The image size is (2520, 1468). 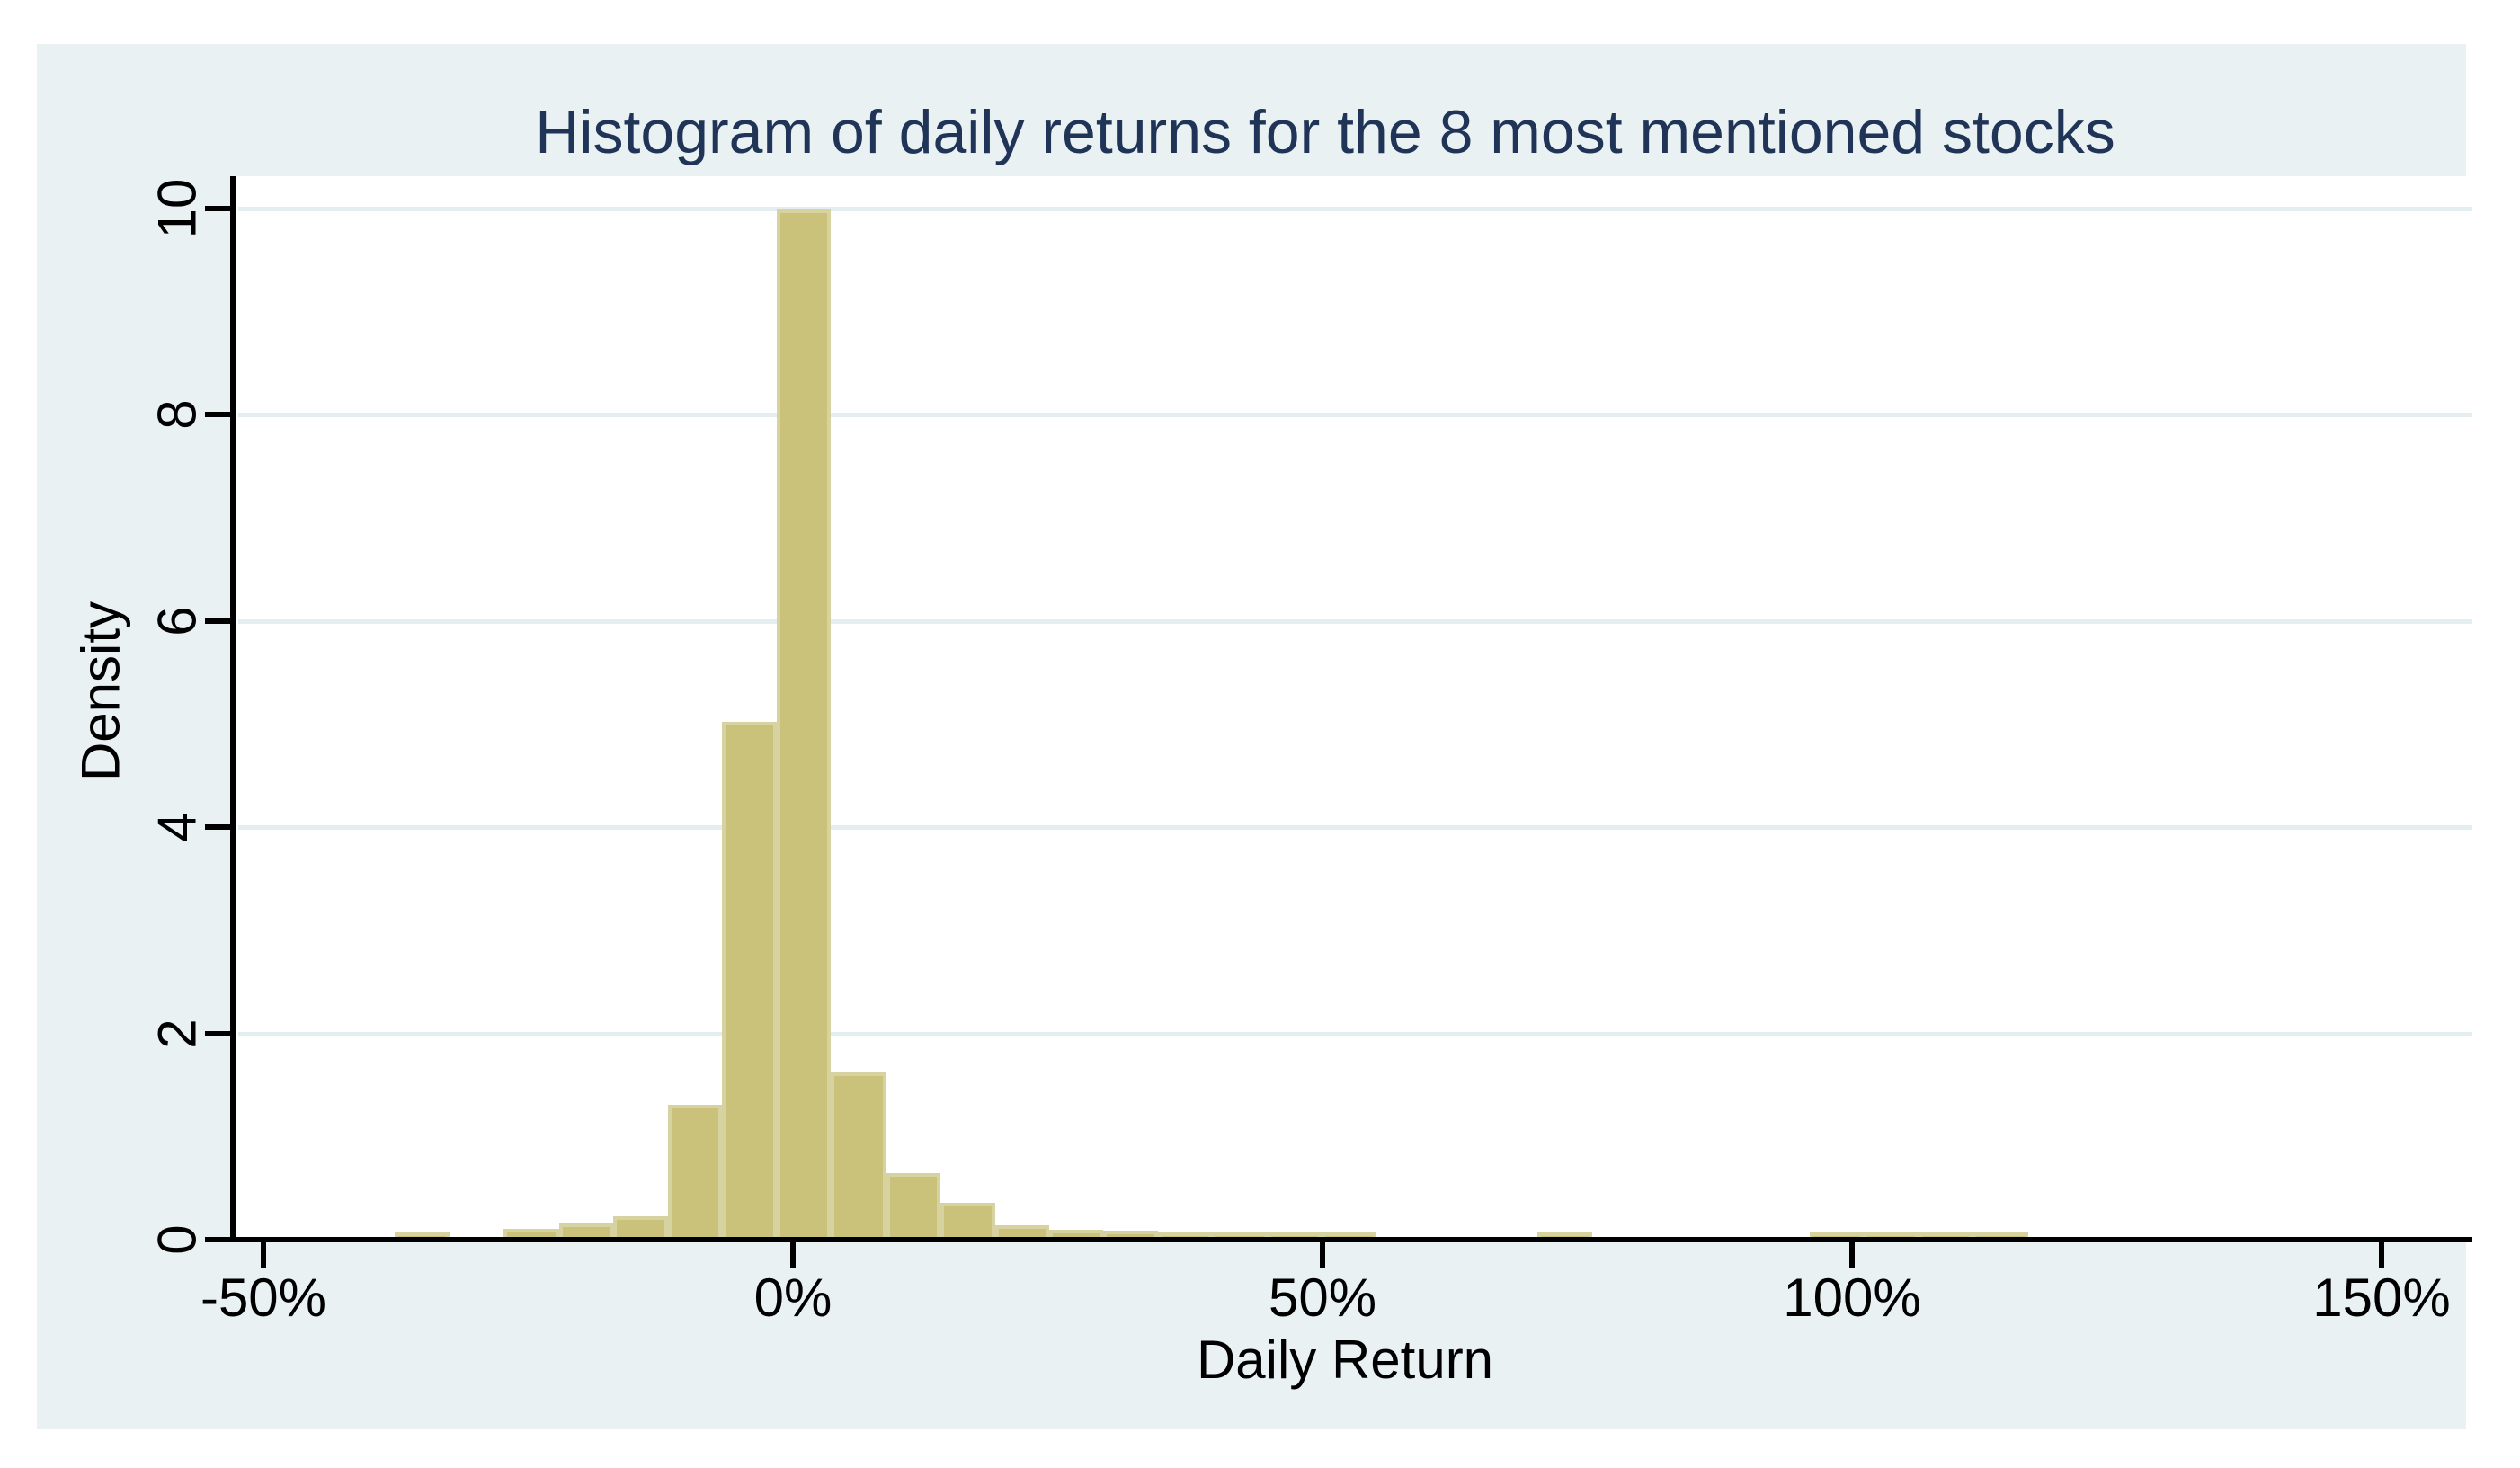 I want to click on y-tick-label: 8, so click(x=177, y=415).